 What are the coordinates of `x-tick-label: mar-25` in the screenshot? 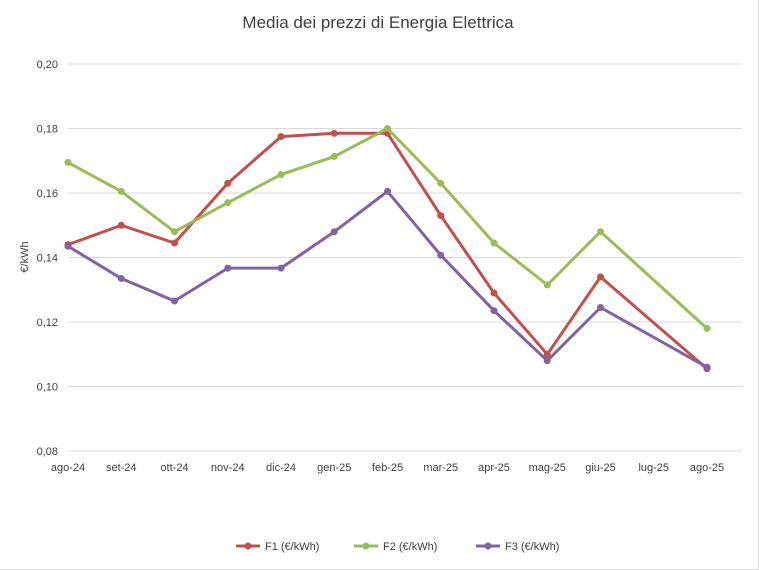 It's located at (440, 468).